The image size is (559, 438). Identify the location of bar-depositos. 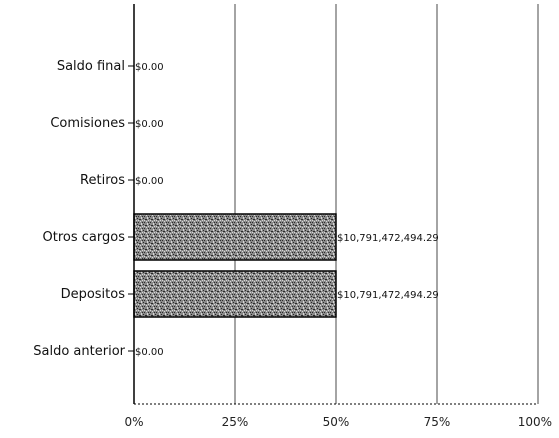
(235, 294).